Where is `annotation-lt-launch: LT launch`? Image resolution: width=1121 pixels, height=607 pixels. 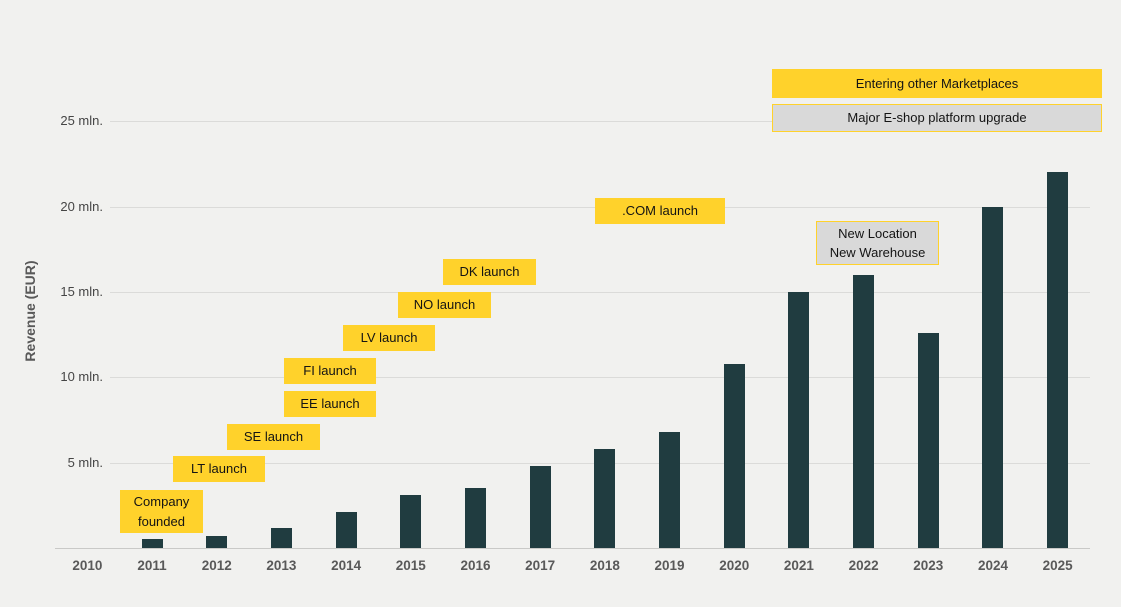 annotation-lt-launch: LT launch is located at coordinates (219, 469).